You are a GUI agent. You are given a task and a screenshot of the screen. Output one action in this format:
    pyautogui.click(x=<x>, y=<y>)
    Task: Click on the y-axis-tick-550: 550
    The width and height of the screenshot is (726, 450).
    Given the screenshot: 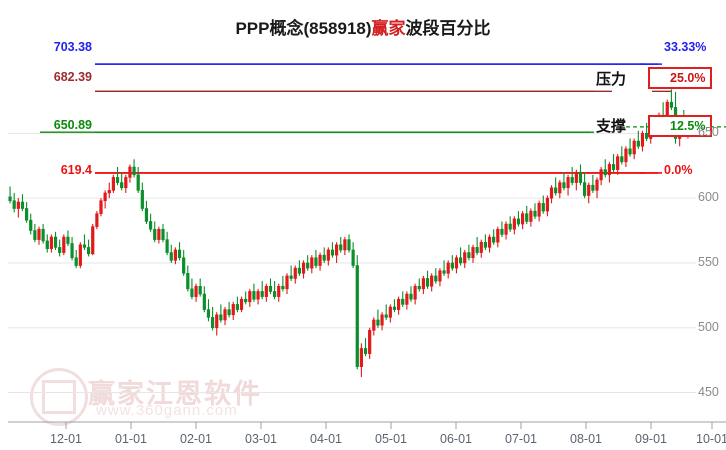 What is the action you would take?
    pyautogui.click(x=708, y=261)
    